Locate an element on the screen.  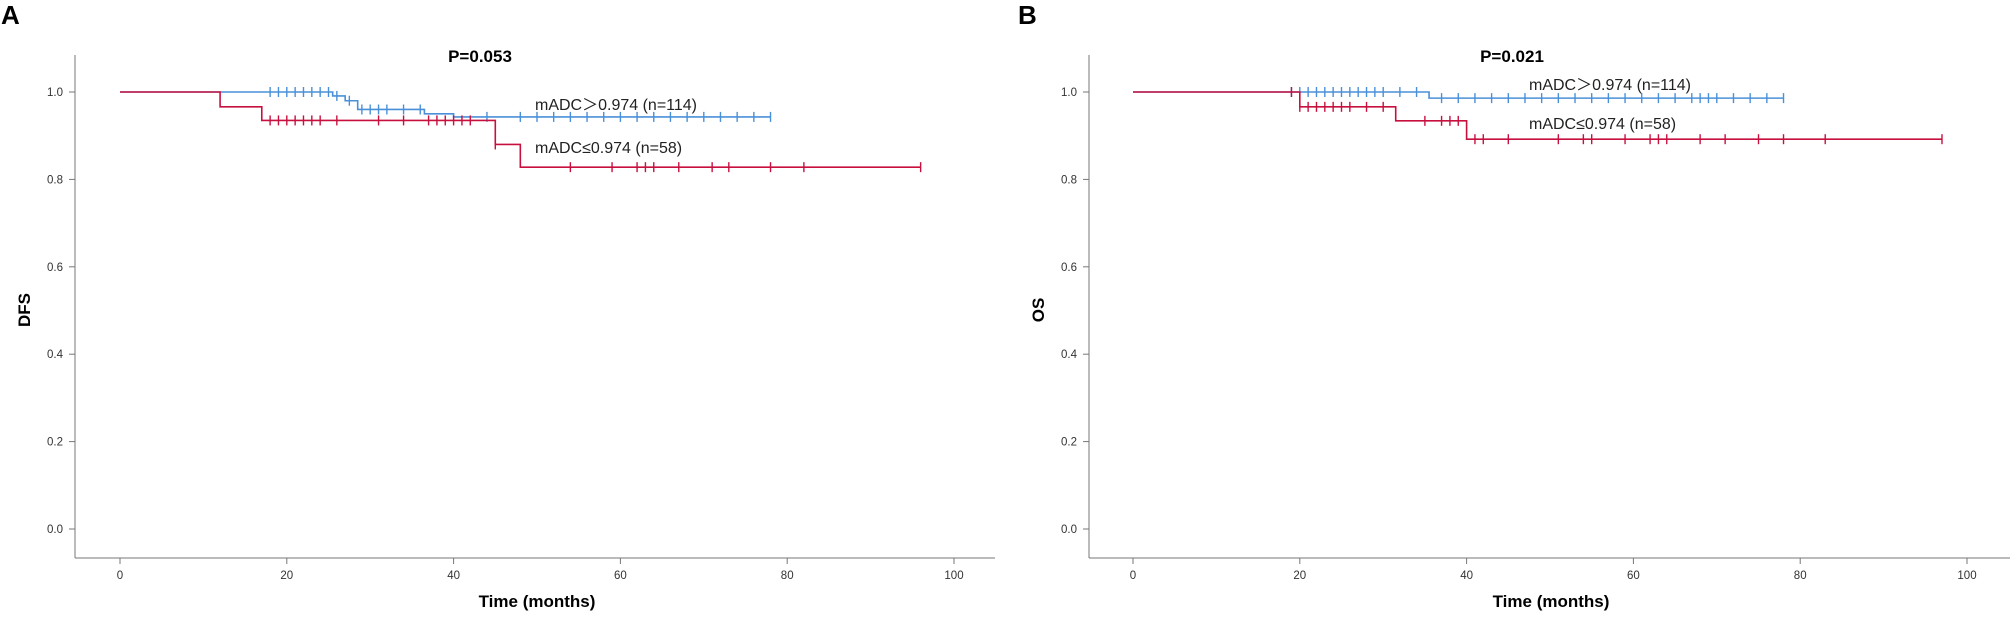
panel-letter: A is located at coordinates (10, 15).